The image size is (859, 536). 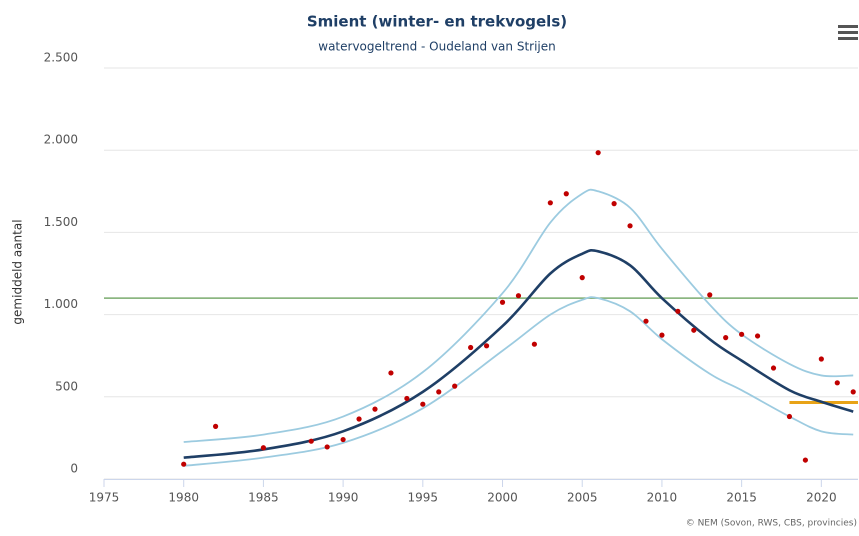 I want to click on menu-icon, so click(x=848, y=32).